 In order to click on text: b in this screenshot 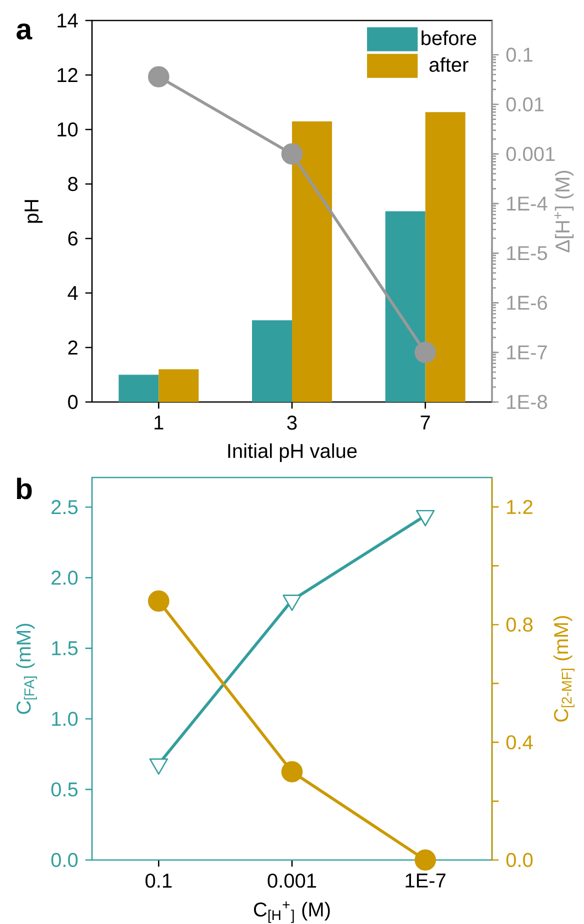, I will do `click(24, 489)`.